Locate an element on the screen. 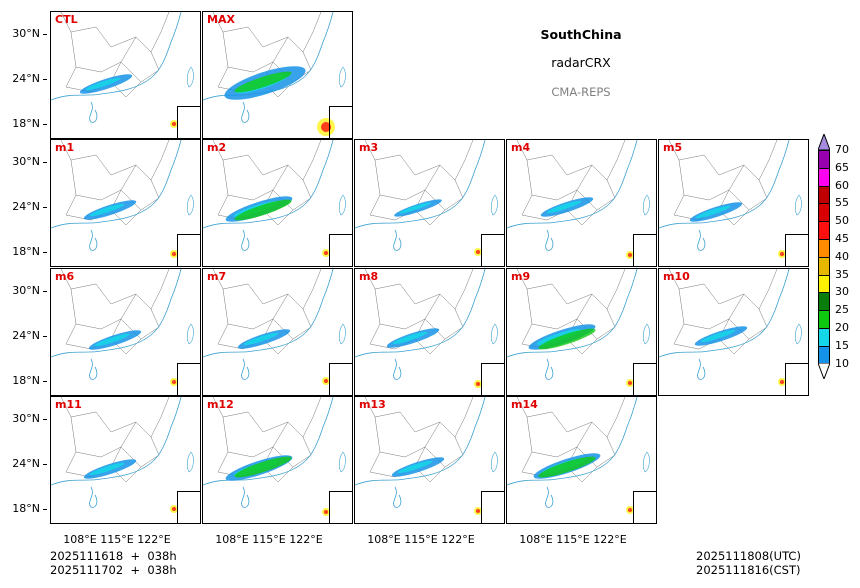 This screenshot has height=588, width=860. panel-label: m3 is located at coordinates (369, 147).